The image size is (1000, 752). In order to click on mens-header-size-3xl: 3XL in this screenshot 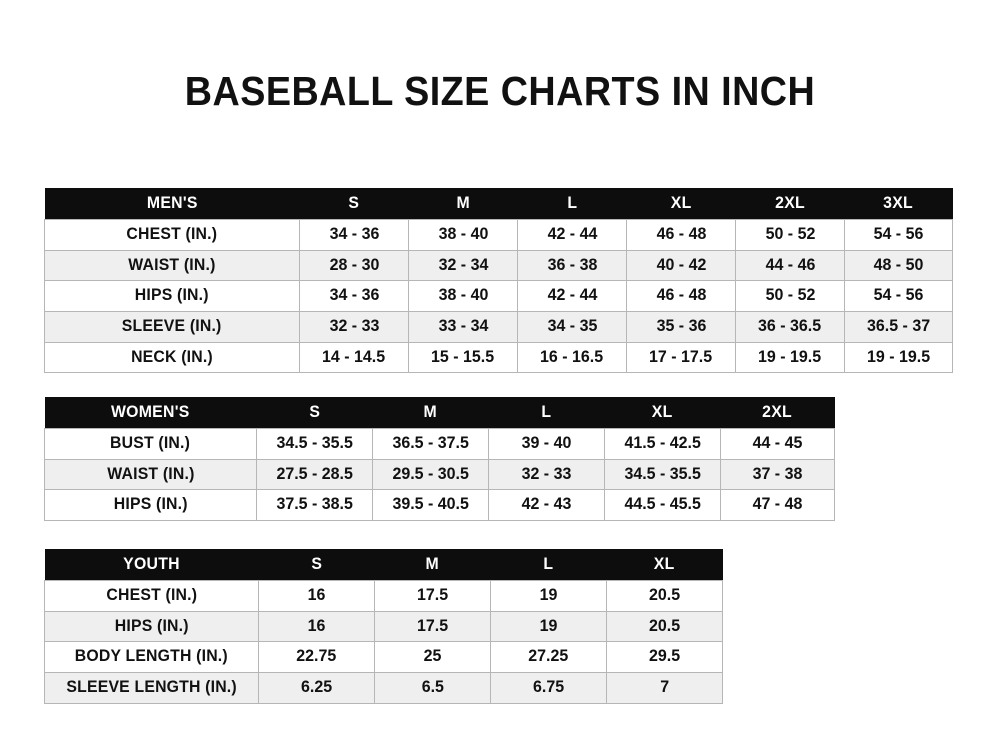, I will do `click(898, 204)`.